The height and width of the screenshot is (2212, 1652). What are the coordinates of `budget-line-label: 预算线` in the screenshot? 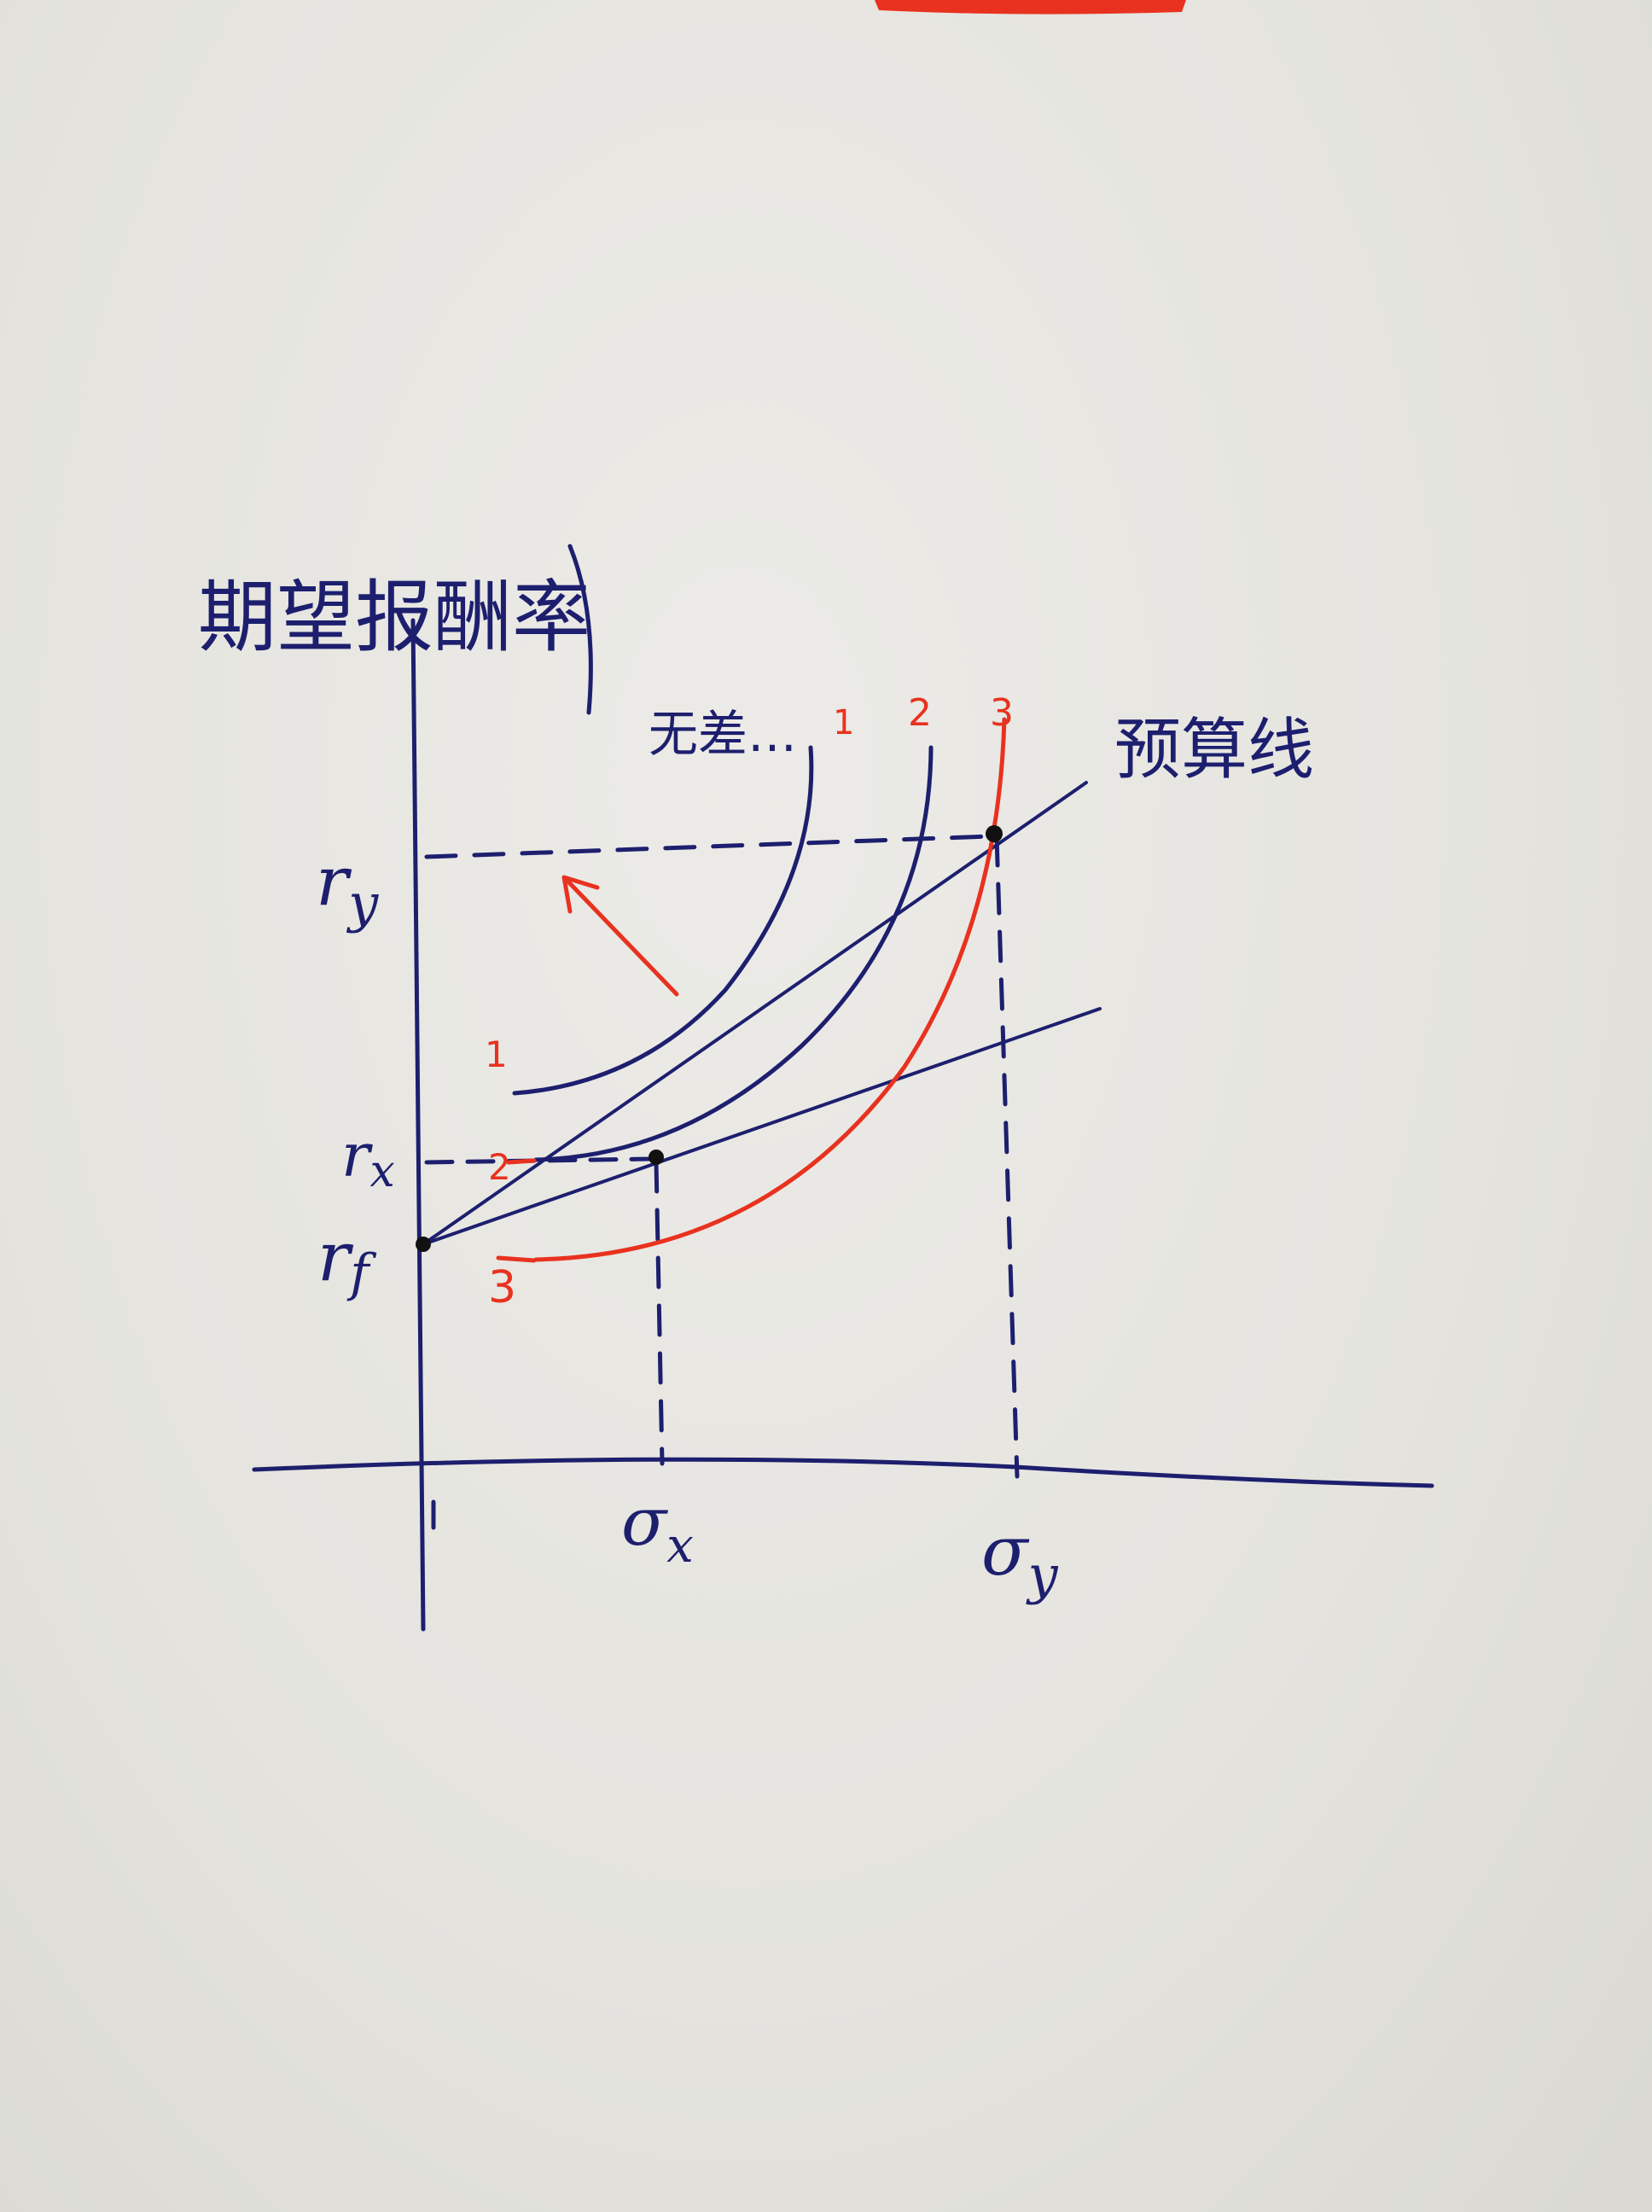 It's located at (1214, 750).